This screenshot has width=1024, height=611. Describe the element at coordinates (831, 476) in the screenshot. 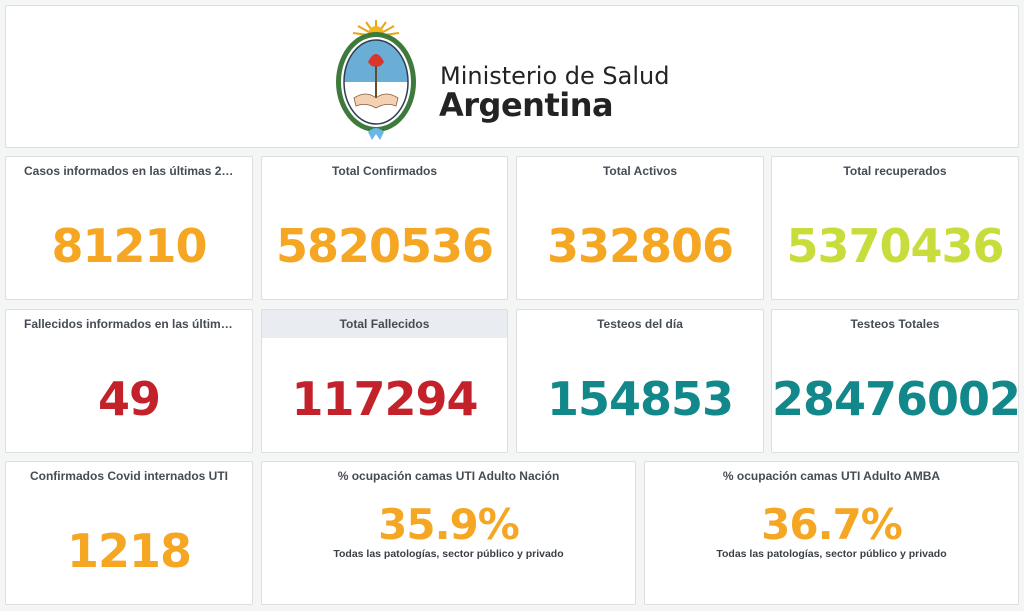

I see `panel-title: % ocupación camas UTI Adulto AMBA` at that location.